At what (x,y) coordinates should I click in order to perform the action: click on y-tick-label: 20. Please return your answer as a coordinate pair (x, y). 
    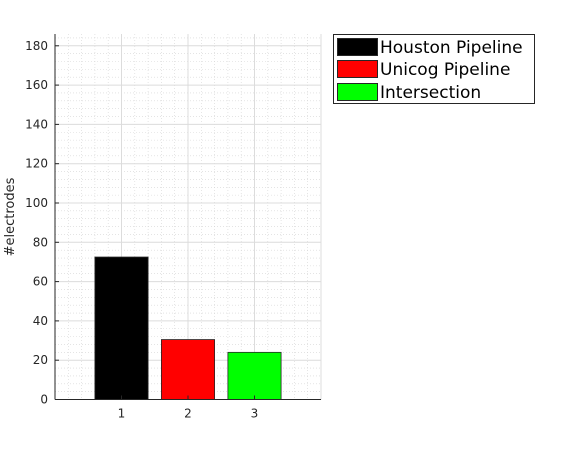
    Looking at the image, I should click on (40, 360).